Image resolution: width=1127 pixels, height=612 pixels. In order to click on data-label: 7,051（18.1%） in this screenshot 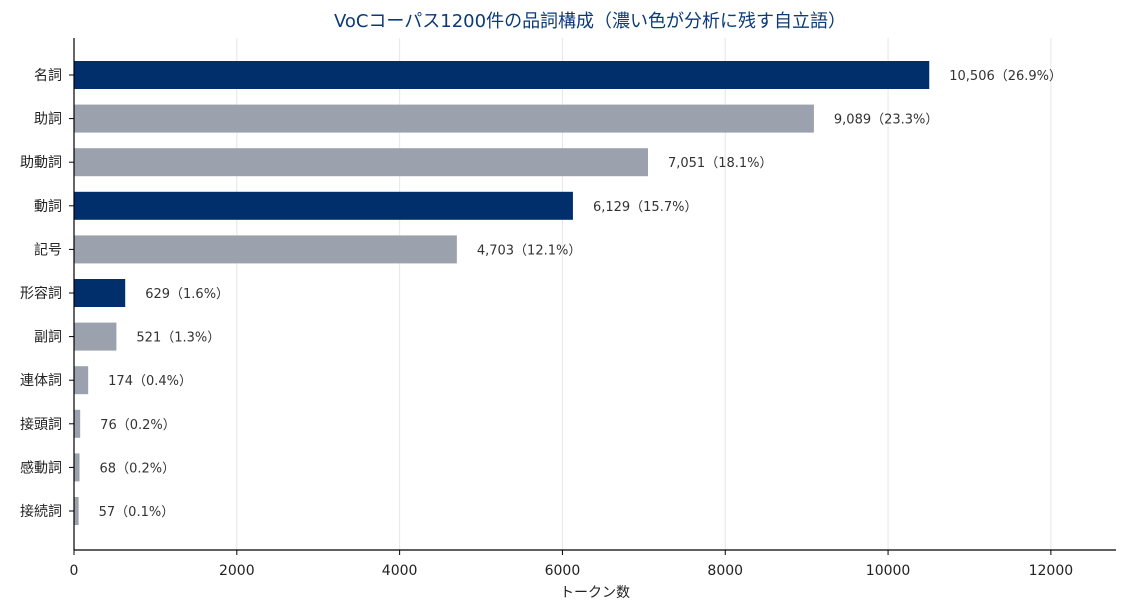, I will do `click(720, 163)`.